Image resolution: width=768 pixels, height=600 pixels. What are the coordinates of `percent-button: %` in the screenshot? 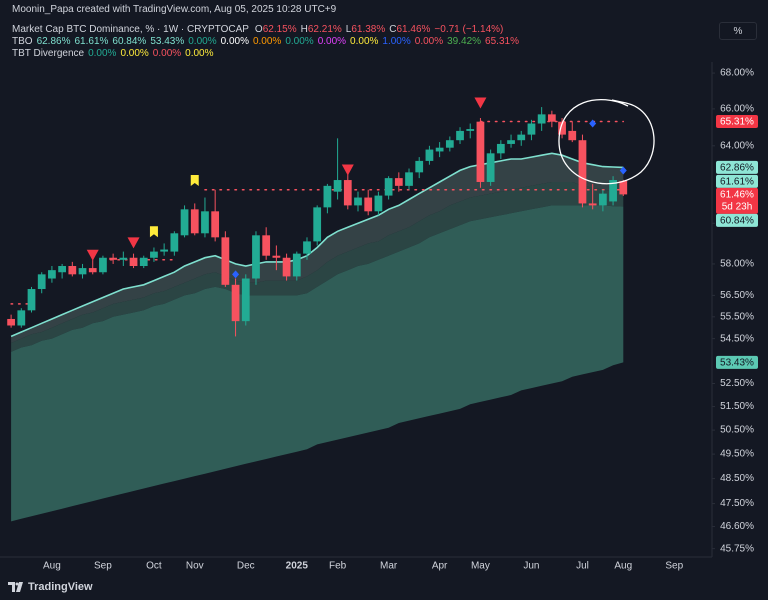 It's located at (738, 31).